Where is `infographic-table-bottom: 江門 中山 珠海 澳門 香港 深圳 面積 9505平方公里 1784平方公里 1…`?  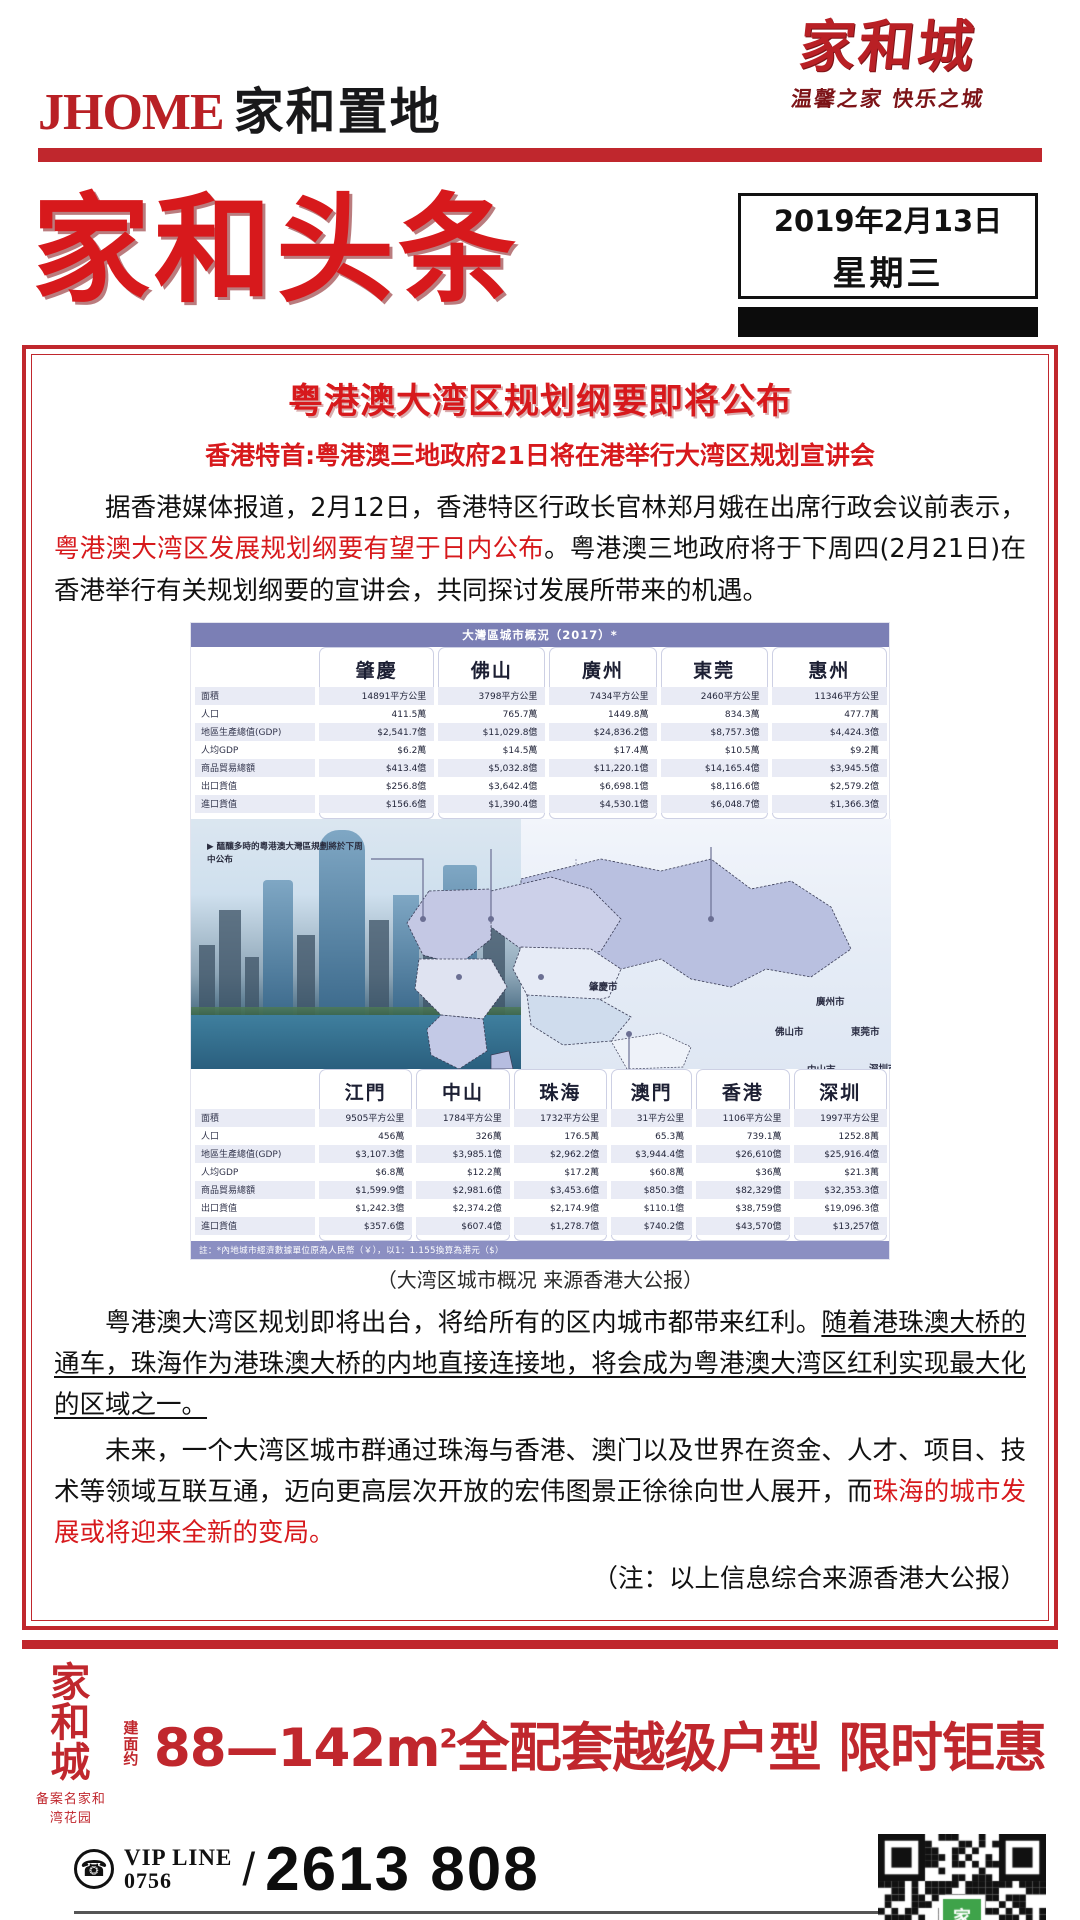
infographic-table-bottom: 江門 中山 珠海 澳門 香港 深圳 面積 9505平方公里 1784平方公里 1… is located at coordinates (541, 1154).